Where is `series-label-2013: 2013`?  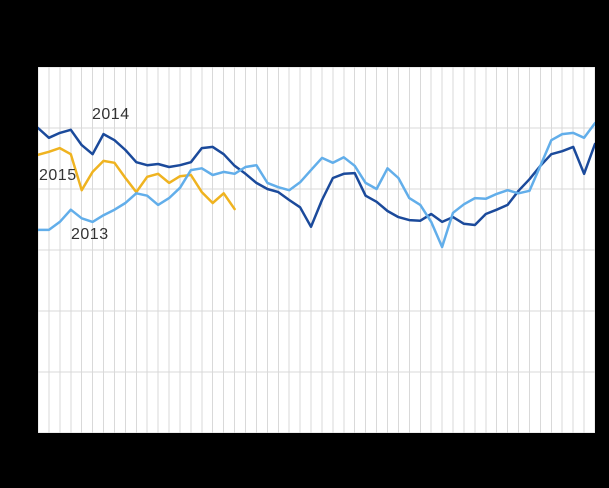
series-label-2013: 2013 is located at coordinates (90, 234).